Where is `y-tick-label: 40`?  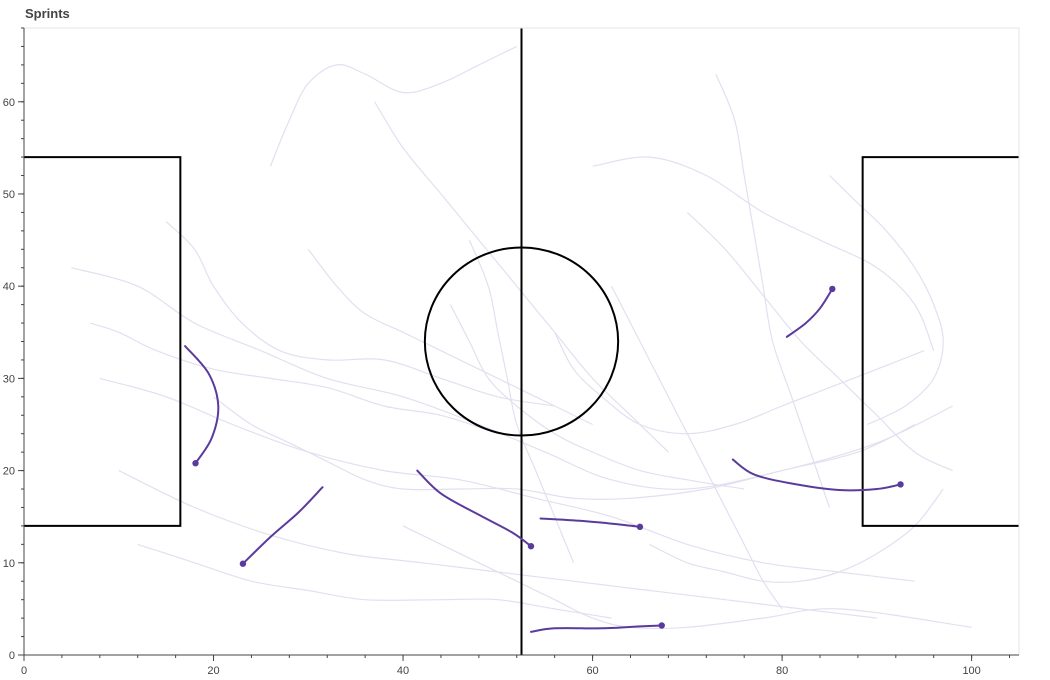
y-tick-label: 40 is located at coordinates (9, 287).